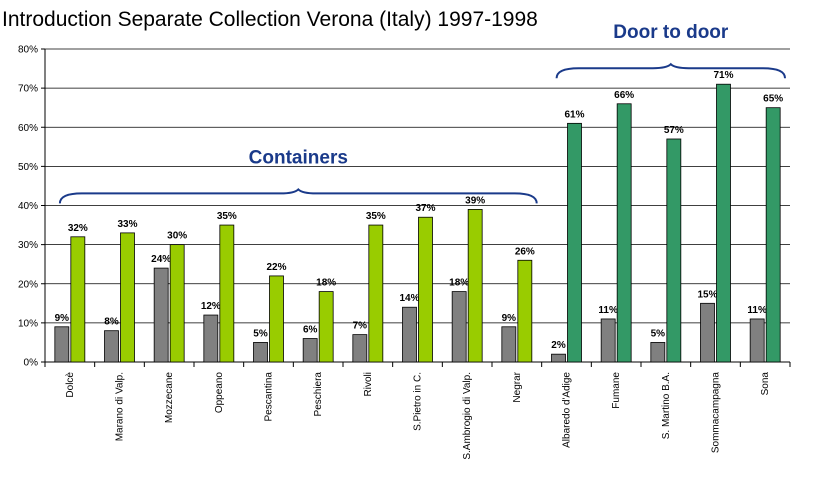 Image resolution: width=826 pixels, height=484 pixels. I want to click on group-label: Door to door, so click(671, 32).